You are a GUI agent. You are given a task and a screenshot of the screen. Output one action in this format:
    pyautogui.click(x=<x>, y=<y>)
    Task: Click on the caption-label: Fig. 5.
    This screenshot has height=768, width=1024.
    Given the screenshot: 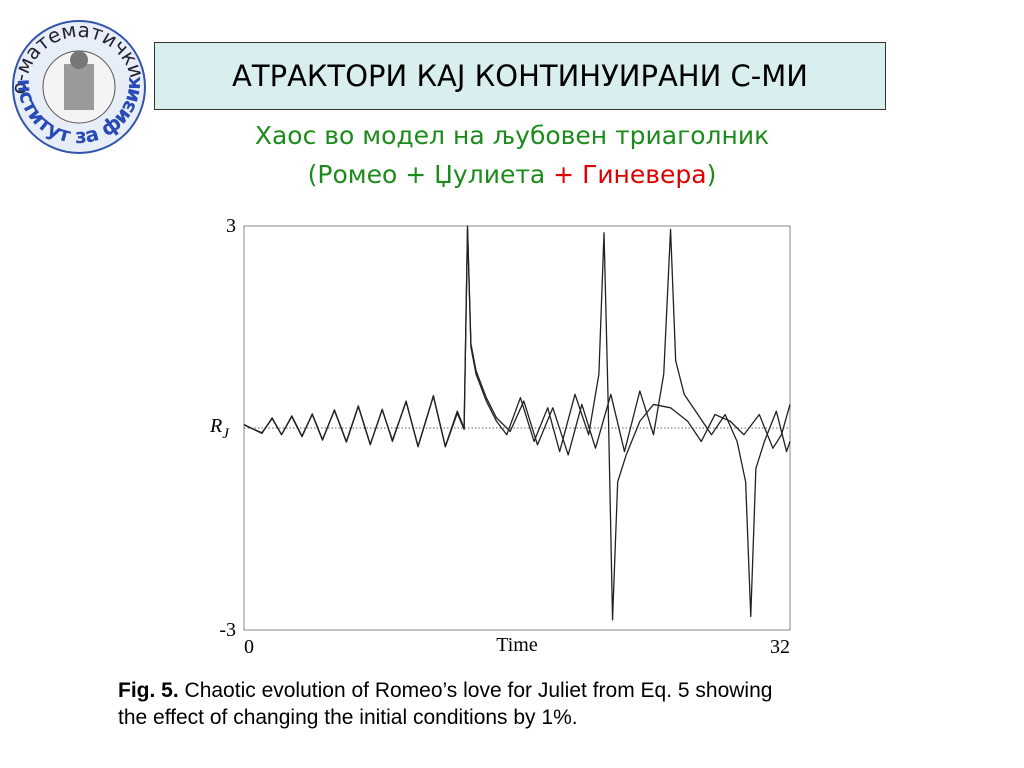 What is the action you would take?
    pyautogui.click(x=148, y=690)
    